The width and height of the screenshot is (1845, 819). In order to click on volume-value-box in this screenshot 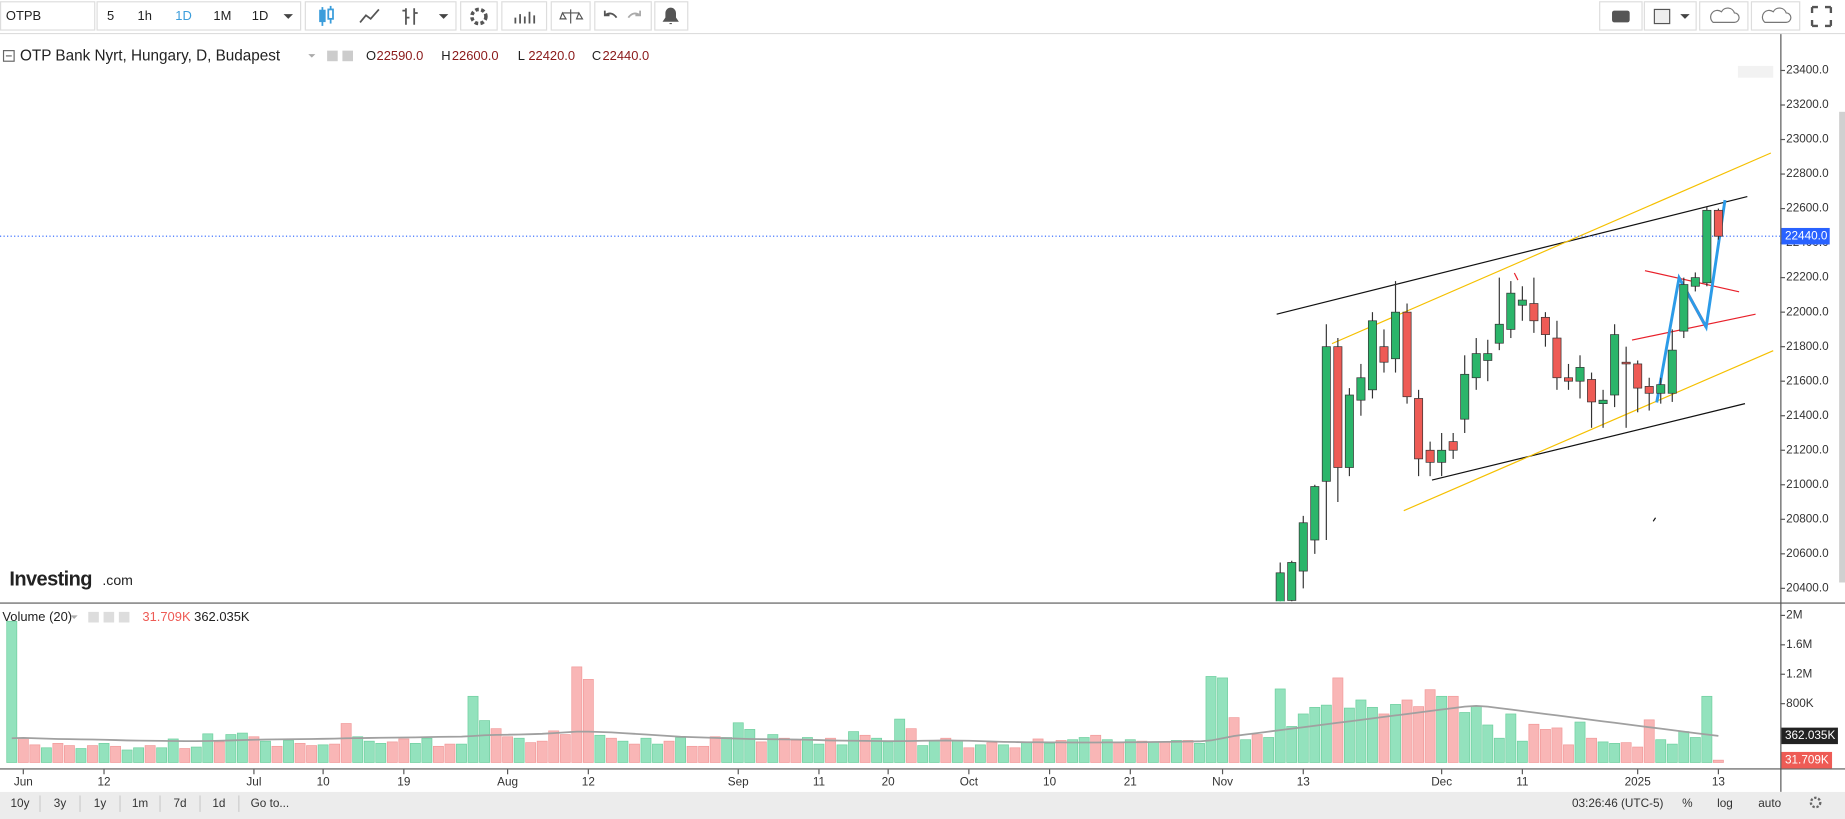, I will do `click(1807, 760)`.